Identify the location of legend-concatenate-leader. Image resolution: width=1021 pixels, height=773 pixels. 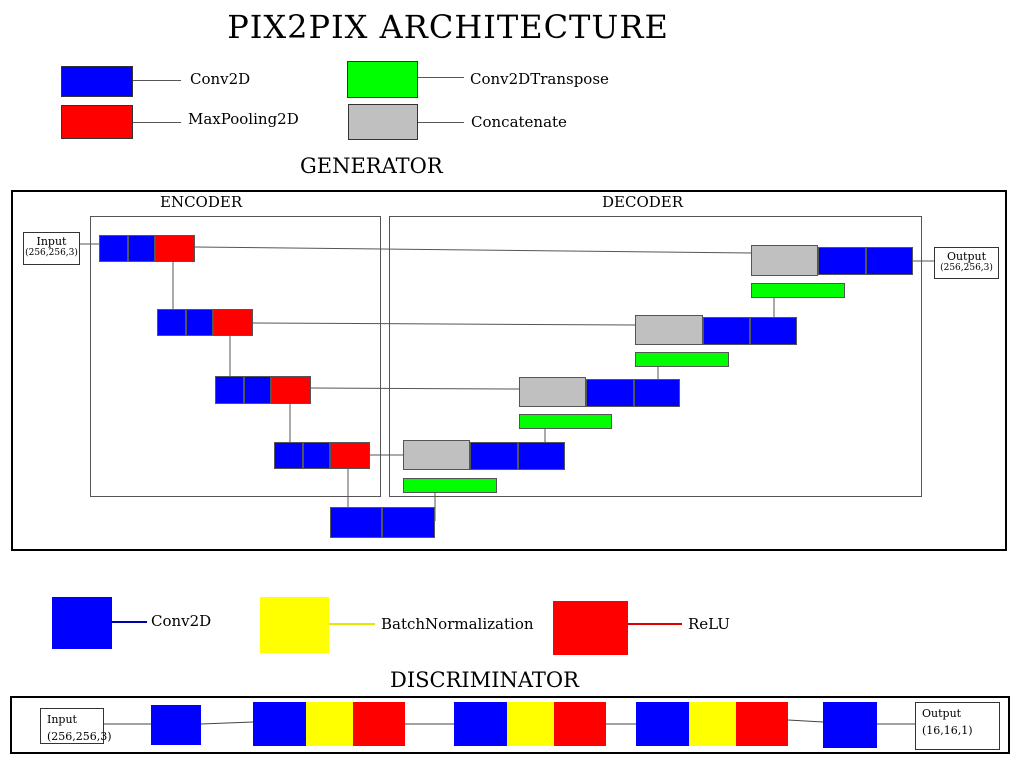
(441, 122).